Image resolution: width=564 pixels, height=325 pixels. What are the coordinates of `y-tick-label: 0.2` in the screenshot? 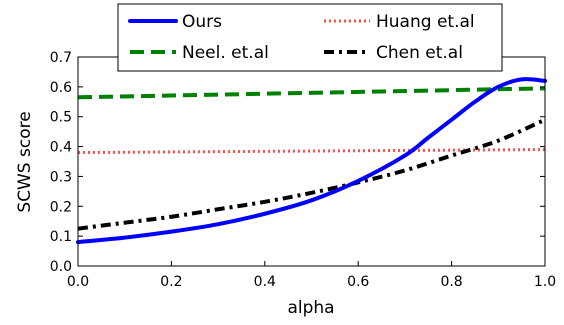 It's located at (61, 207).